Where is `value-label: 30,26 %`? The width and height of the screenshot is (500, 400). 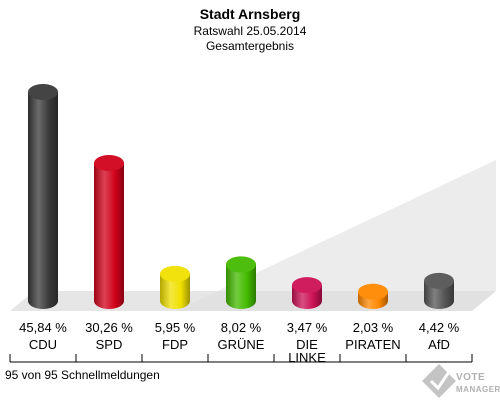 value-label: 30,26 % is located at coordinates (109, 327).